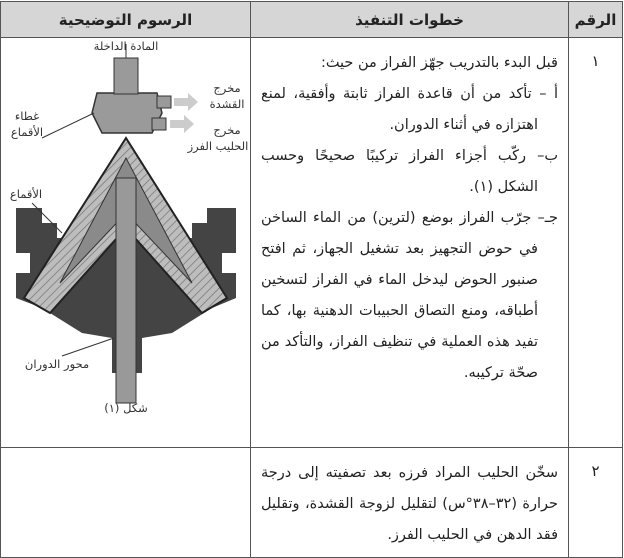 The width and height of the screenshot is (624, 558). What do you see at coordinates (595, 502) in the screenshot?
I see `row-number: ٢` at bounding box center [595, 502].